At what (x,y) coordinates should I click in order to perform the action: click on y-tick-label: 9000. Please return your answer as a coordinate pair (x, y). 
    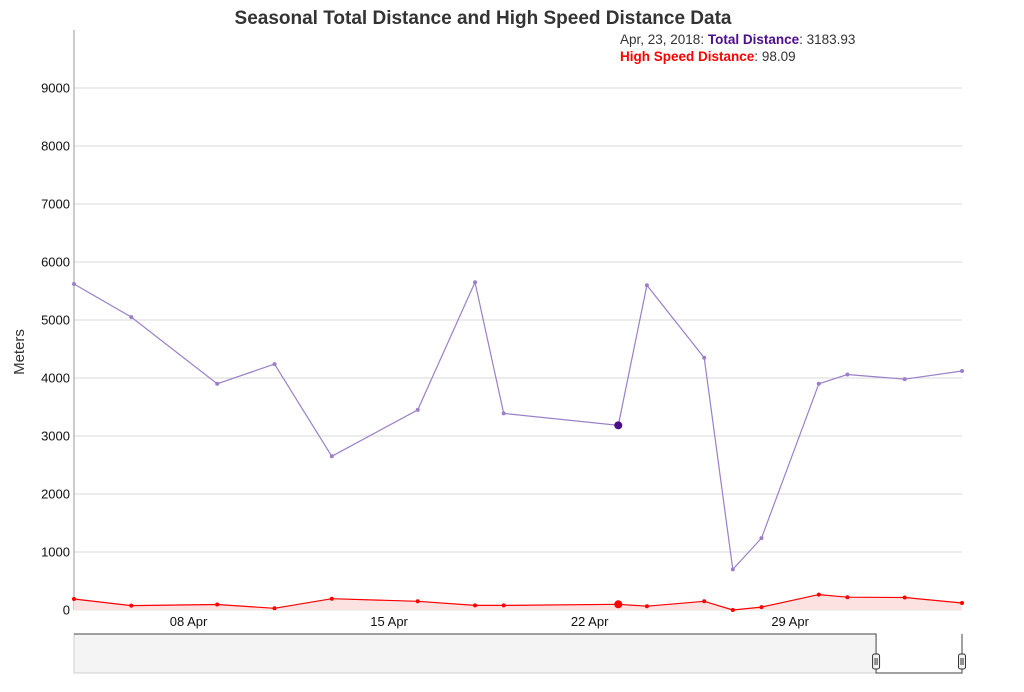
    Looking at the image, I should click on (55, 88).